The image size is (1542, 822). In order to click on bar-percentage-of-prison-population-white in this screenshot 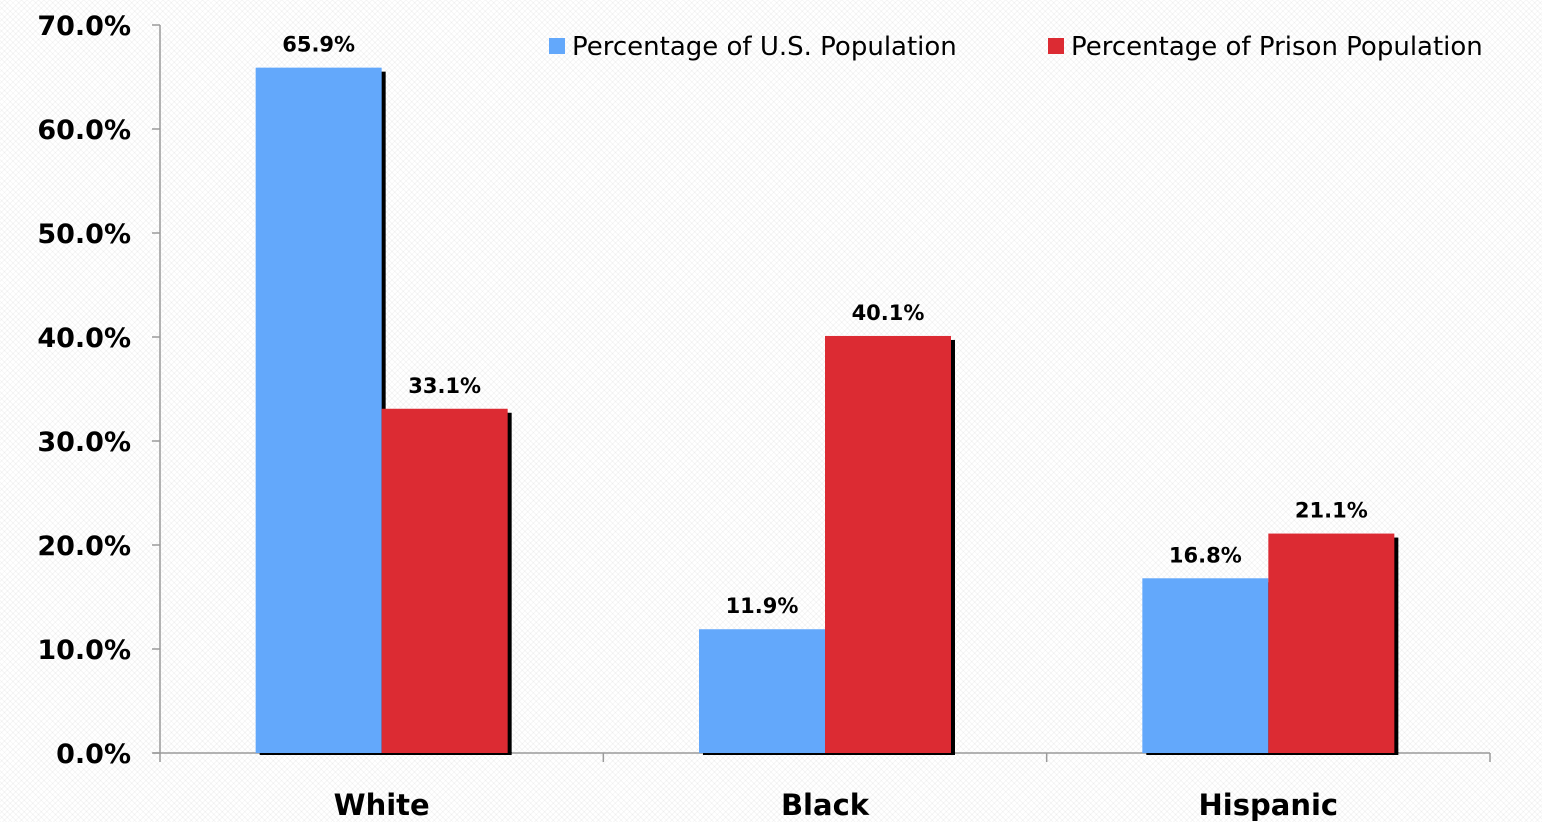, I will do `click(444, 580)`.